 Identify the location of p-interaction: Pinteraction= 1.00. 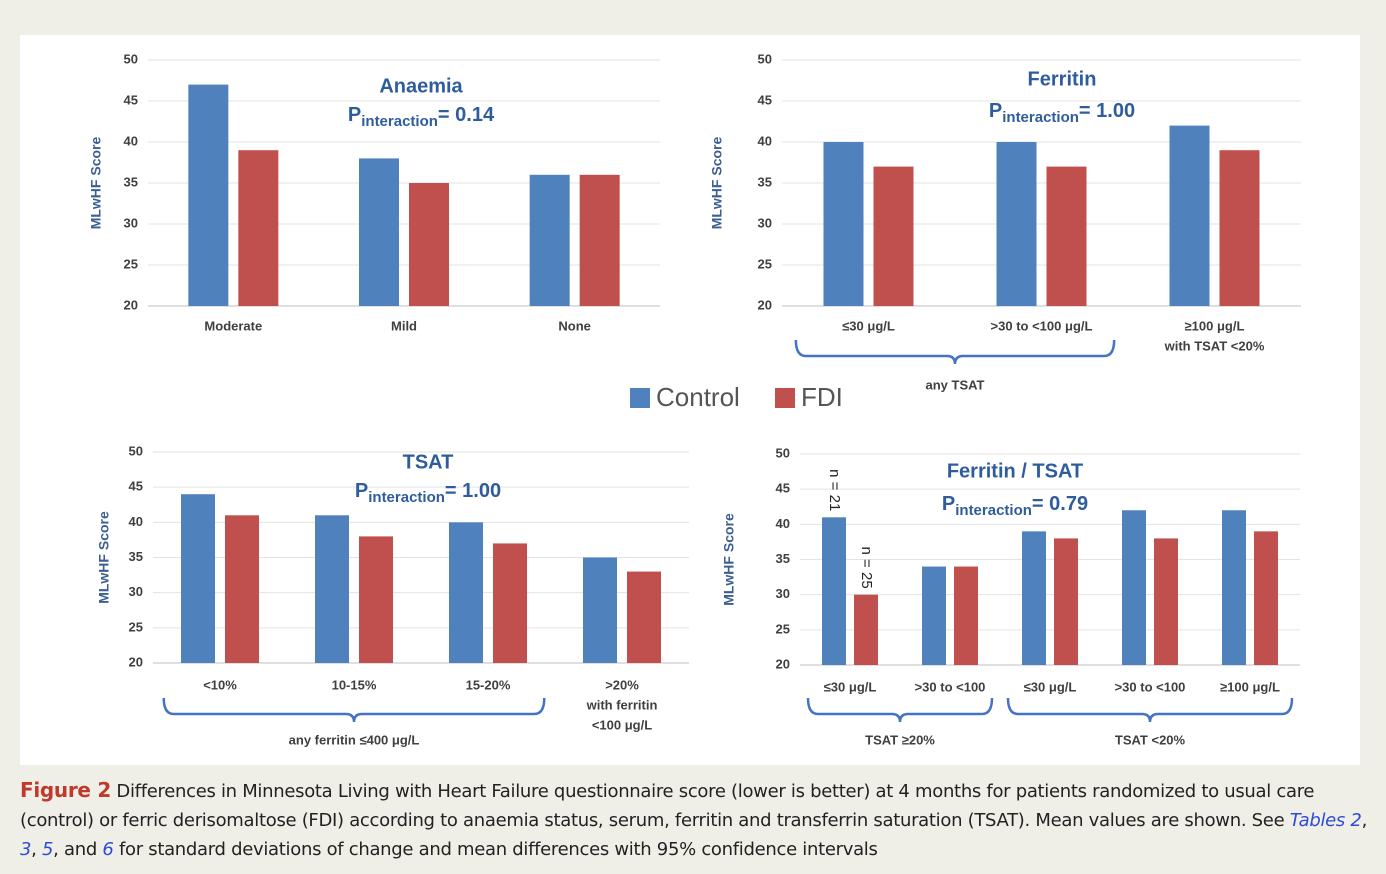
(1062, 113).